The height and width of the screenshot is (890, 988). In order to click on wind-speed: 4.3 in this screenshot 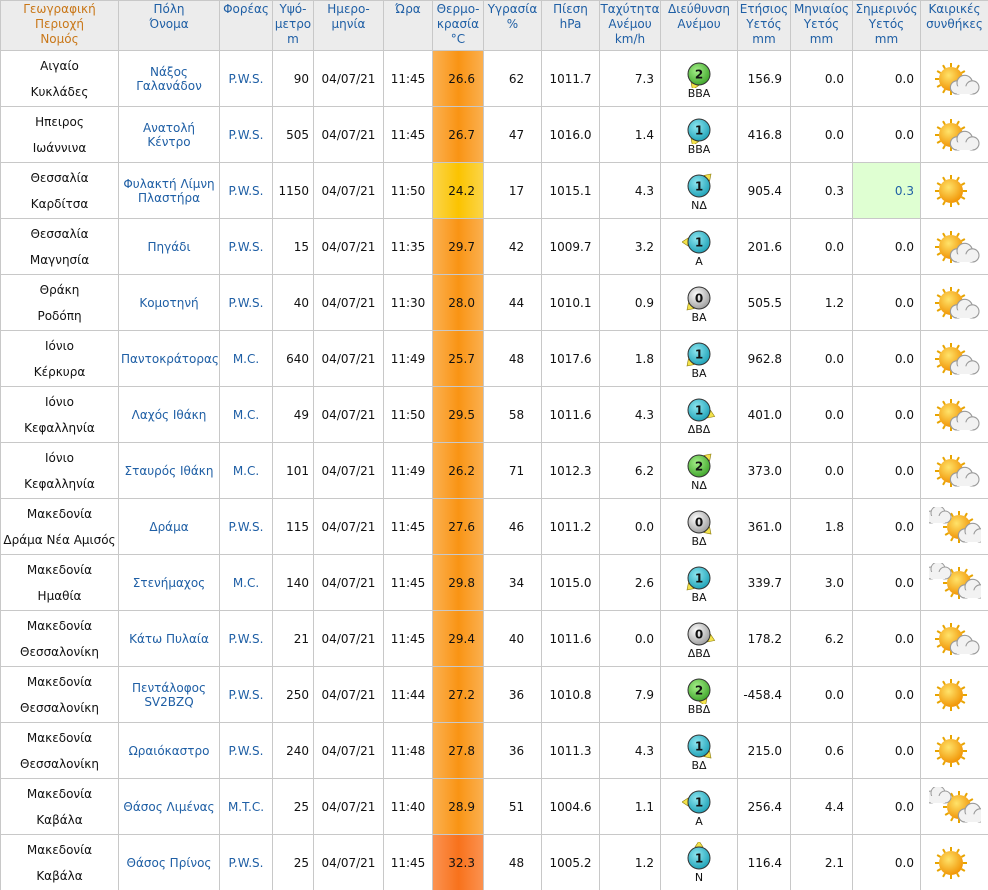, I will do `click(630, 414)`.